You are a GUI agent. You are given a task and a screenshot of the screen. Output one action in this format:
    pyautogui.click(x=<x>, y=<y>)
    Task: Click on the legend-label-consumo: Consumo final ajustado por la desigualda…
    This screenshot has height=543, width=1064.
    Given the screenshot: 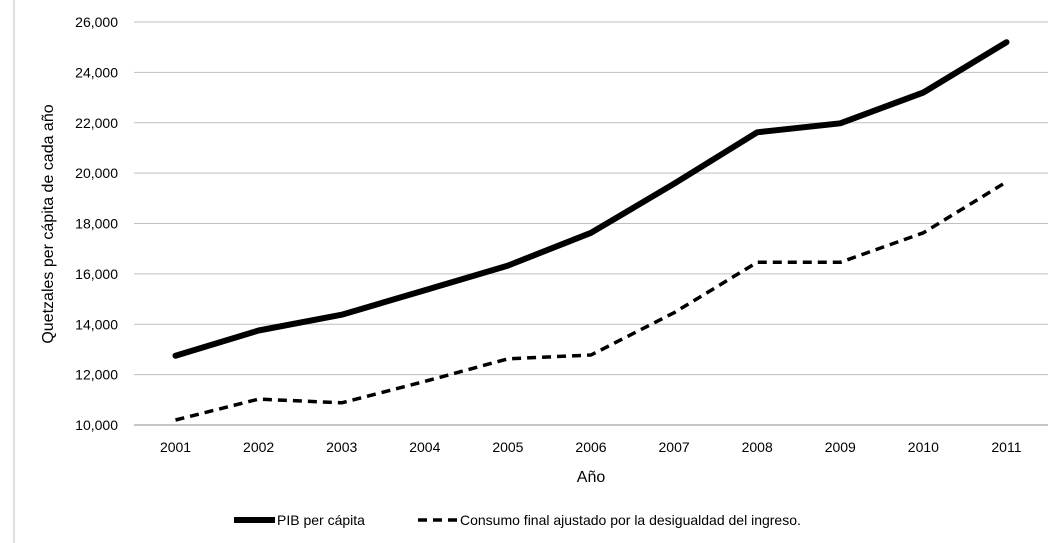 What is the action you would take?
    pyautogui.click(x=630, y=520)
    